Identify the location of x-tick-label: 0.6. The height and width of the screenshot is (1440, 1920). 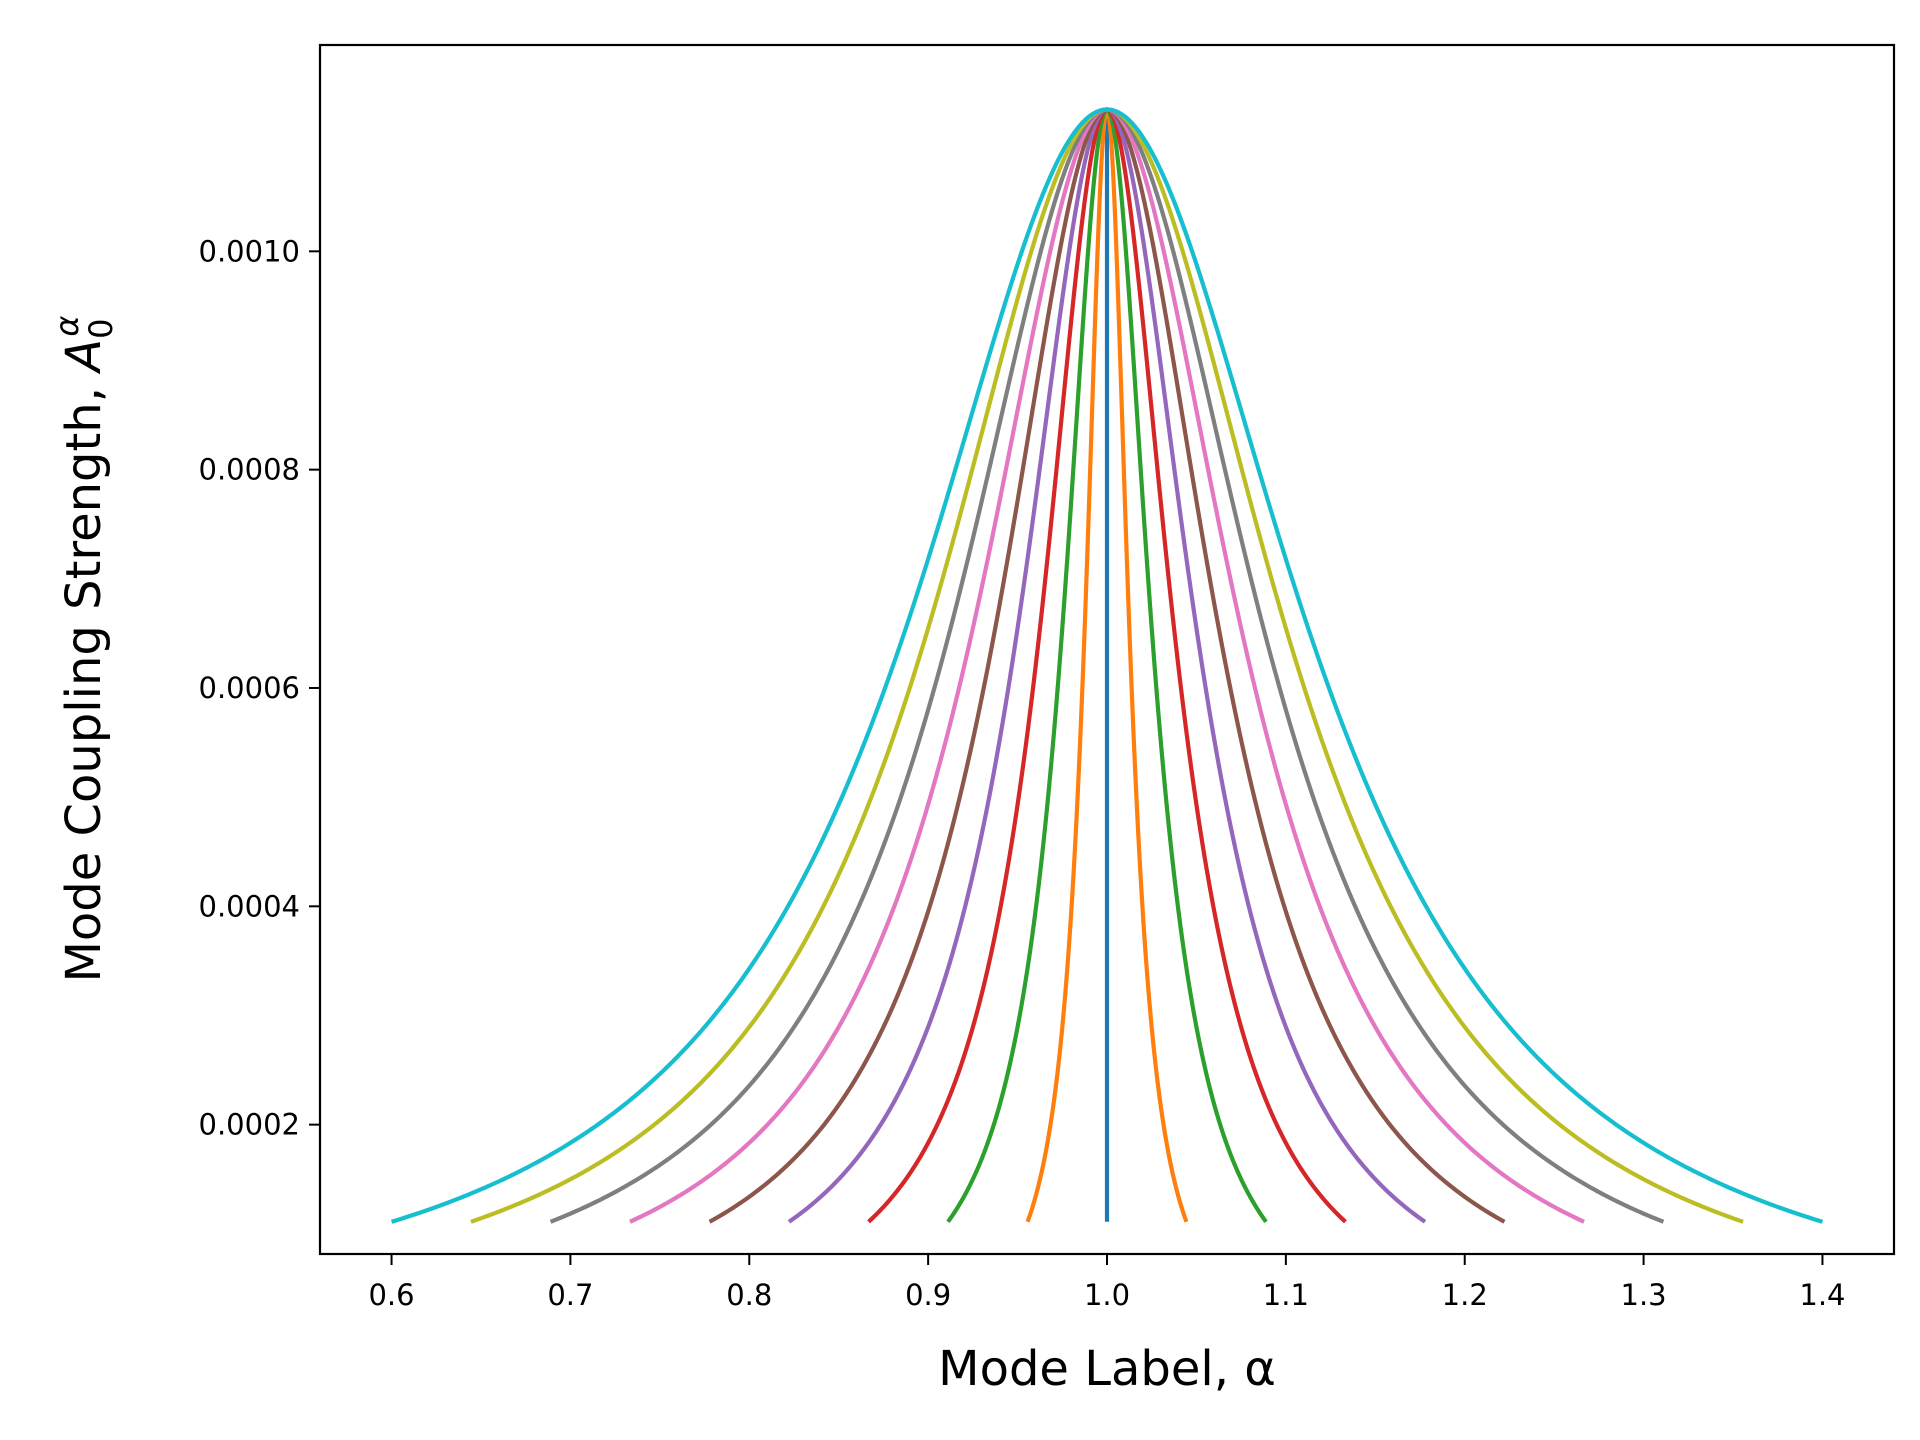
(391, 1295).